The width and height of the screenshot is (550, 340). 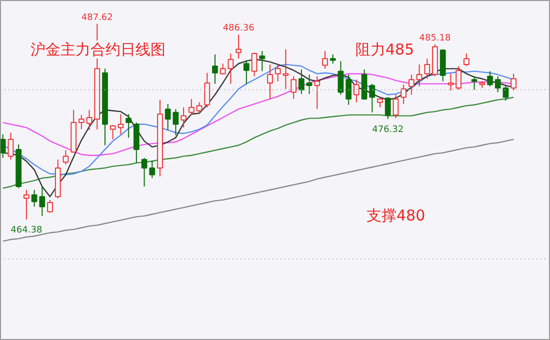 I want to click on annotation: 支撑480, so click(x=396, y=215).